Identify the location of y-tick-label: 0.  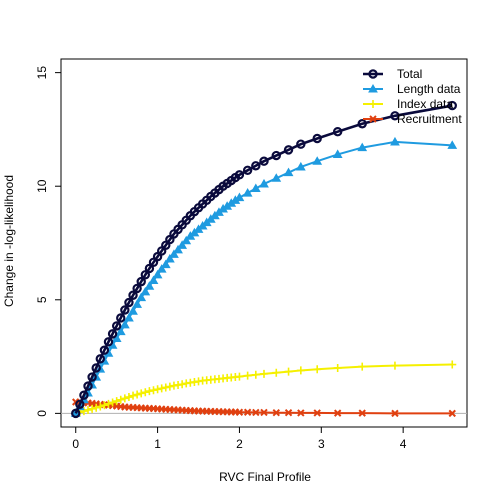
(42, 413).